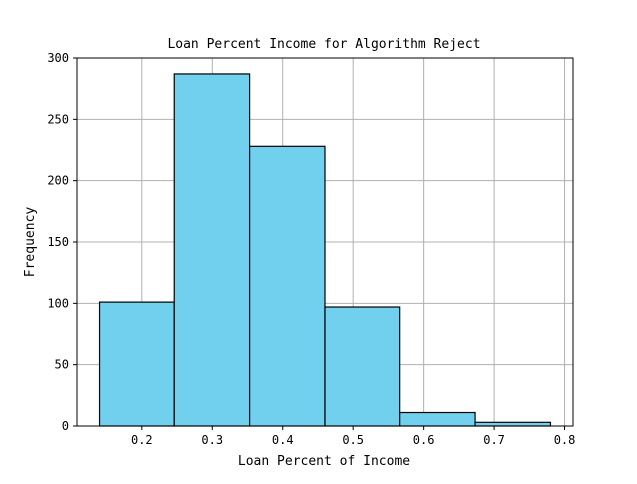 The width and height of the screenshot is (637, 484). I want to click on x-axis-label: Loan Percent of Income, so click(324, 461).